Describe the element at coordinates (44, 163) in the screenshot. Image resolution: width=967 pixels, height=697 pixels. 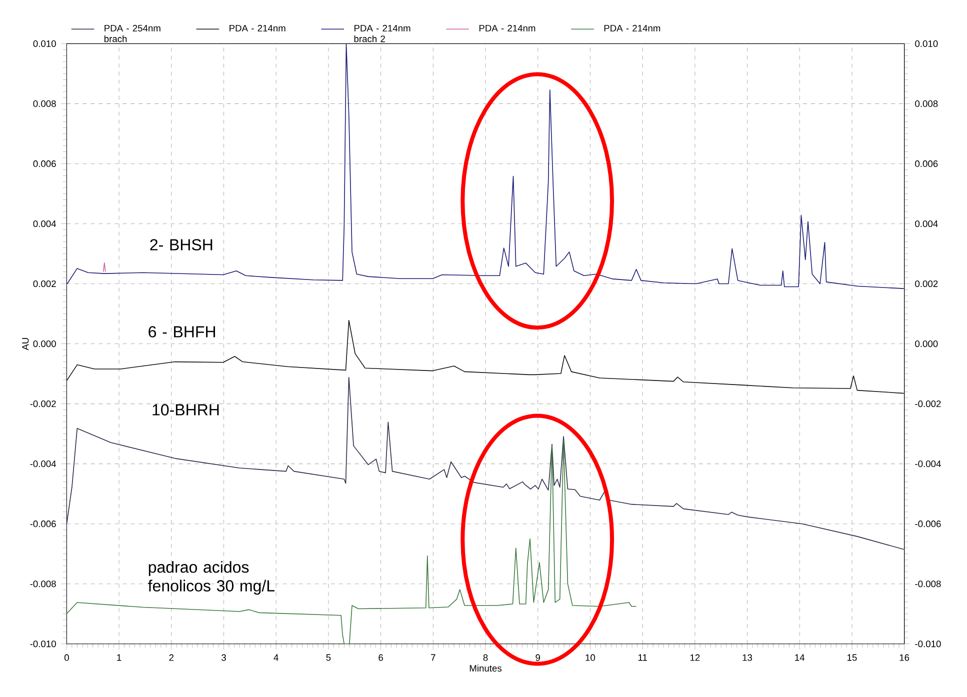
I see `y-tick-label: 0.006` at that location.